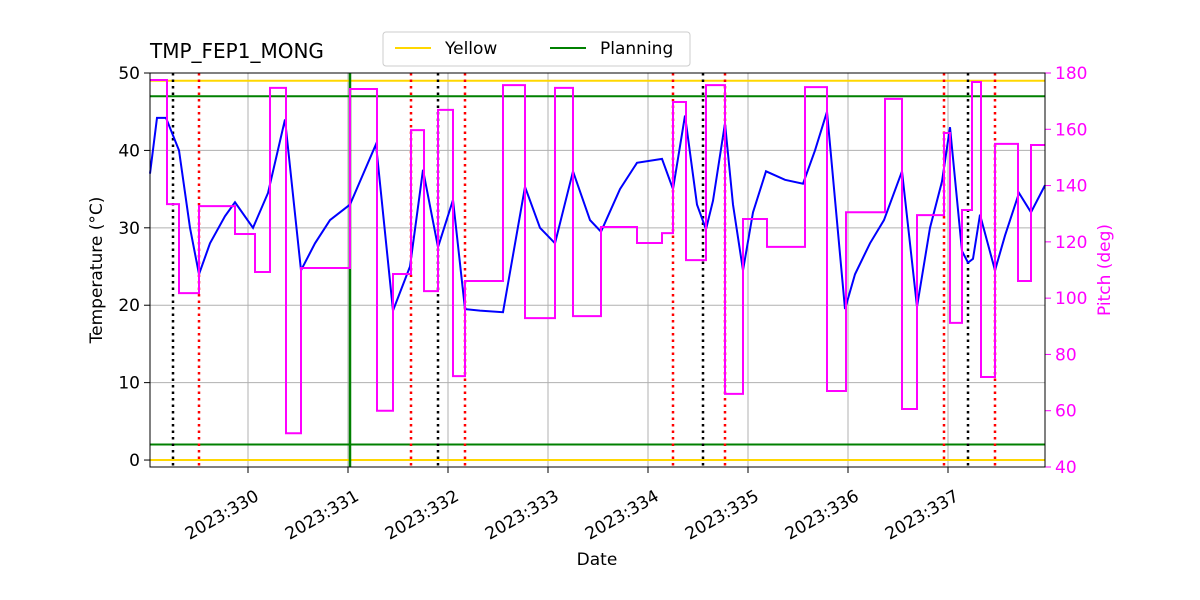  What do you see at coordinates (322, 515) in the screenshot?
I see `x-tick-label: 2023:331` at bounding box center [322, 515].